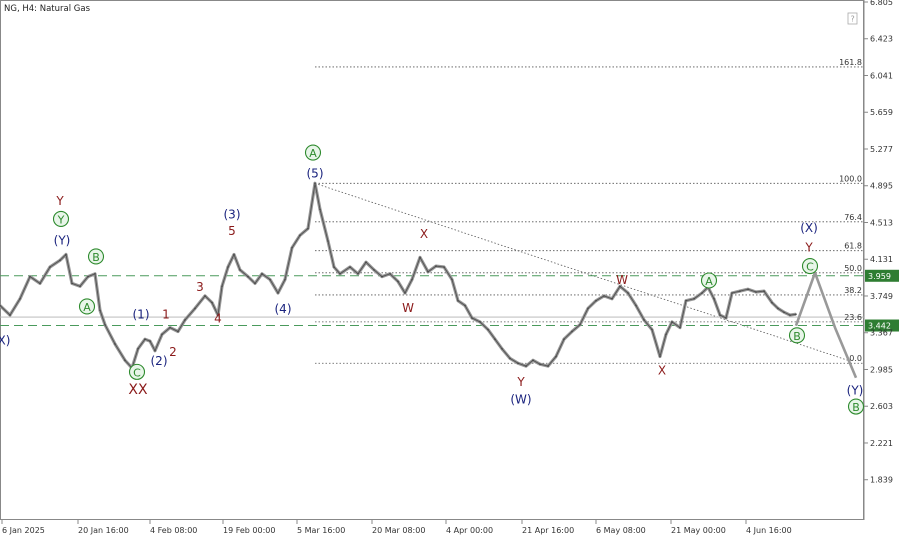 The width and height of the screenshot is (900, 538). Describe the element at coordinates (881, 296) in the screenshot. I see `y-tick-label: 3.749` at that location.